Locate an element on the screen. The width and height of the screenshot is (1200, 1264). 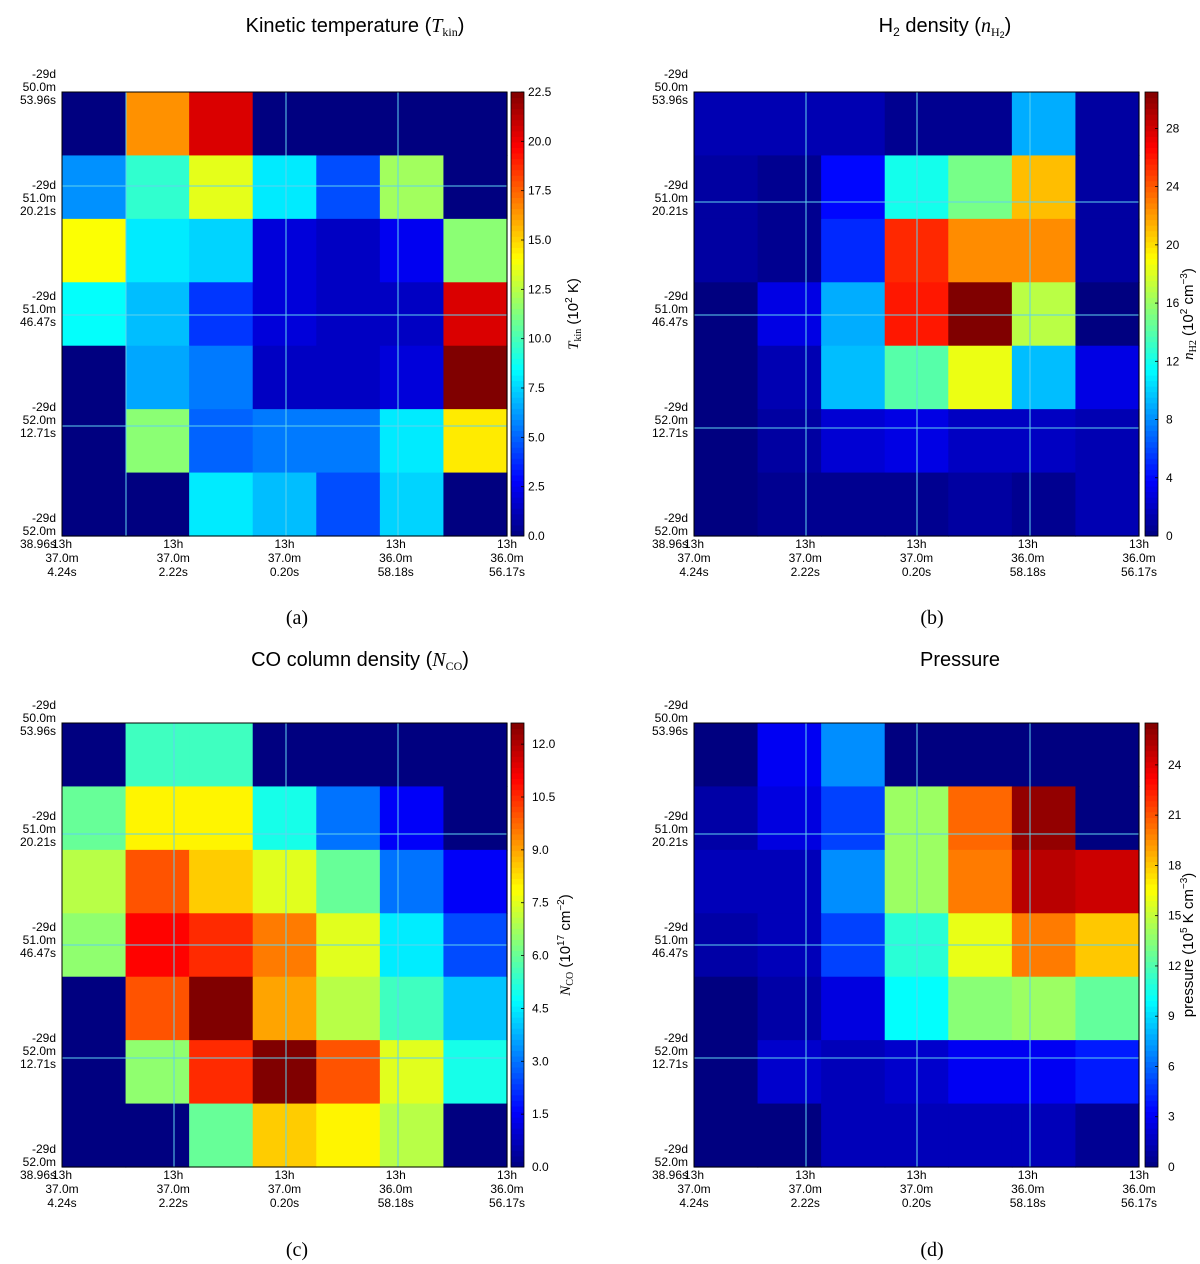
panel-d-frame is located at coordinates (916, 945).